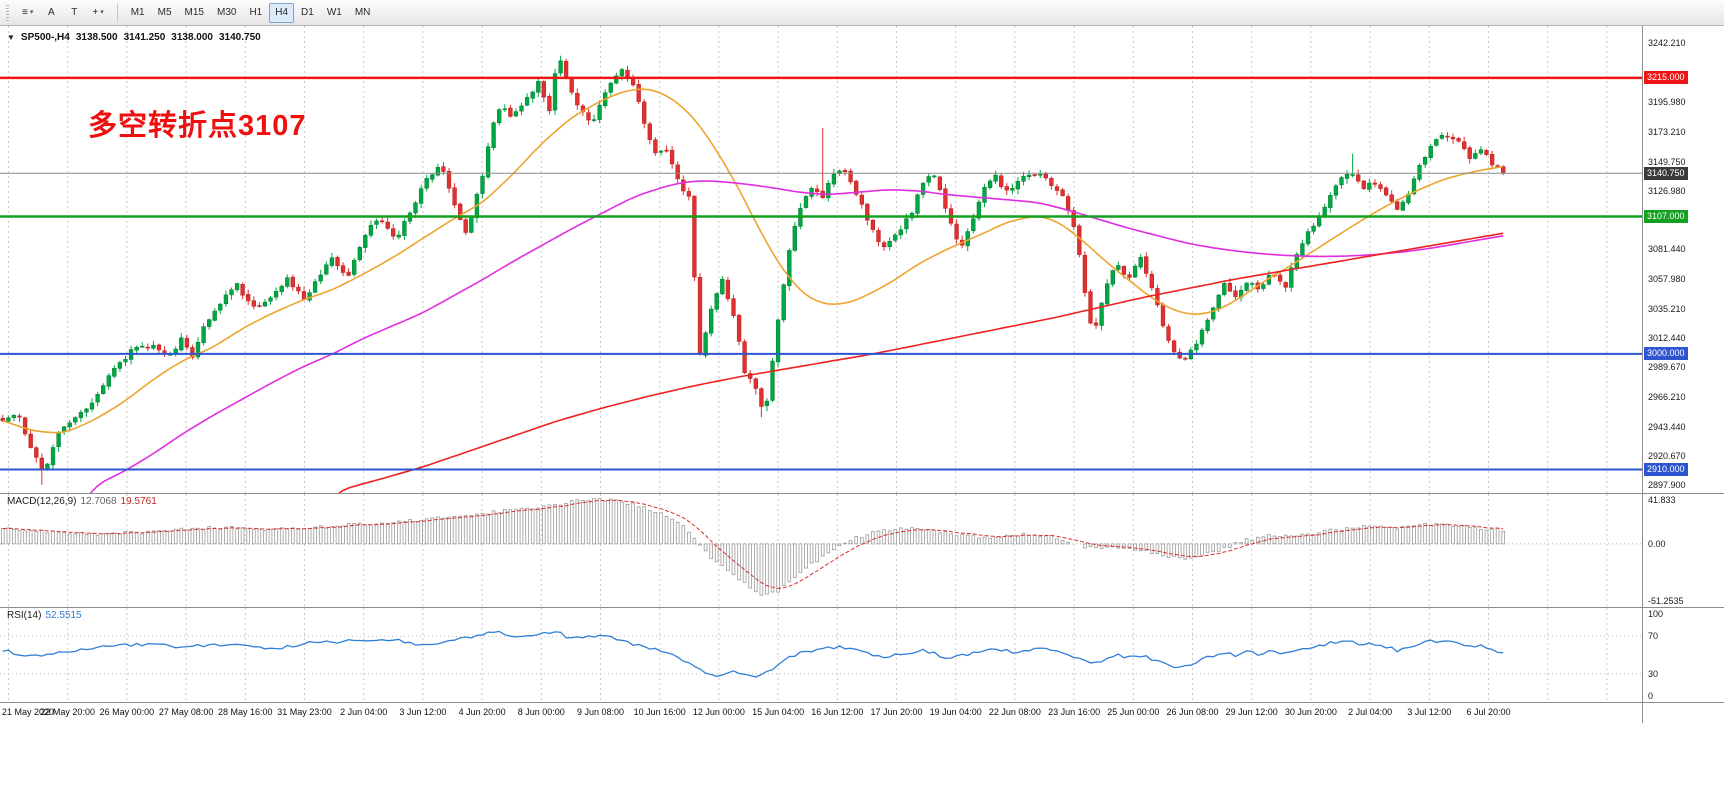  I want to click on toolbar-grip, so click(7, 12).